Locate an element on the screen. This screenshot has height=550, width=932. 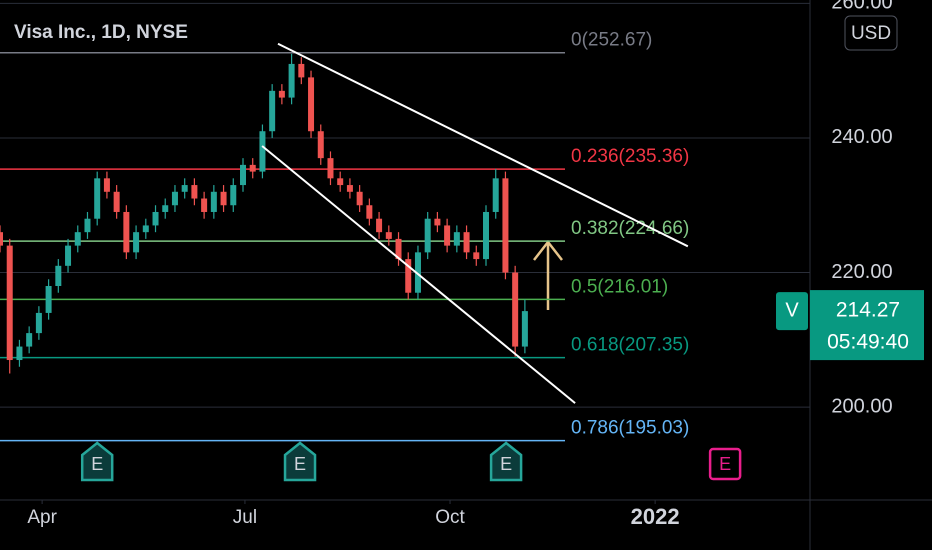
fib-label: 0(252.67) is located at coordinates (611, 40).